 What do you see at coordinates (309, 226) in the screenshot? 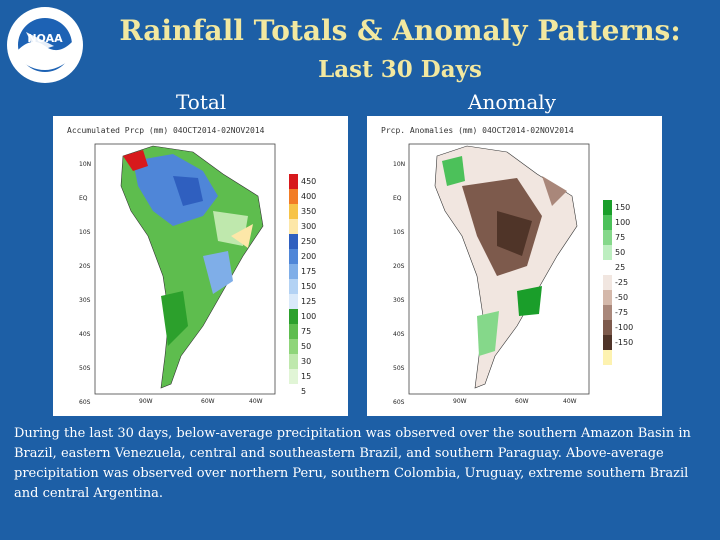
I see `total-legend-label: 300` at bounding box center [309, 226].